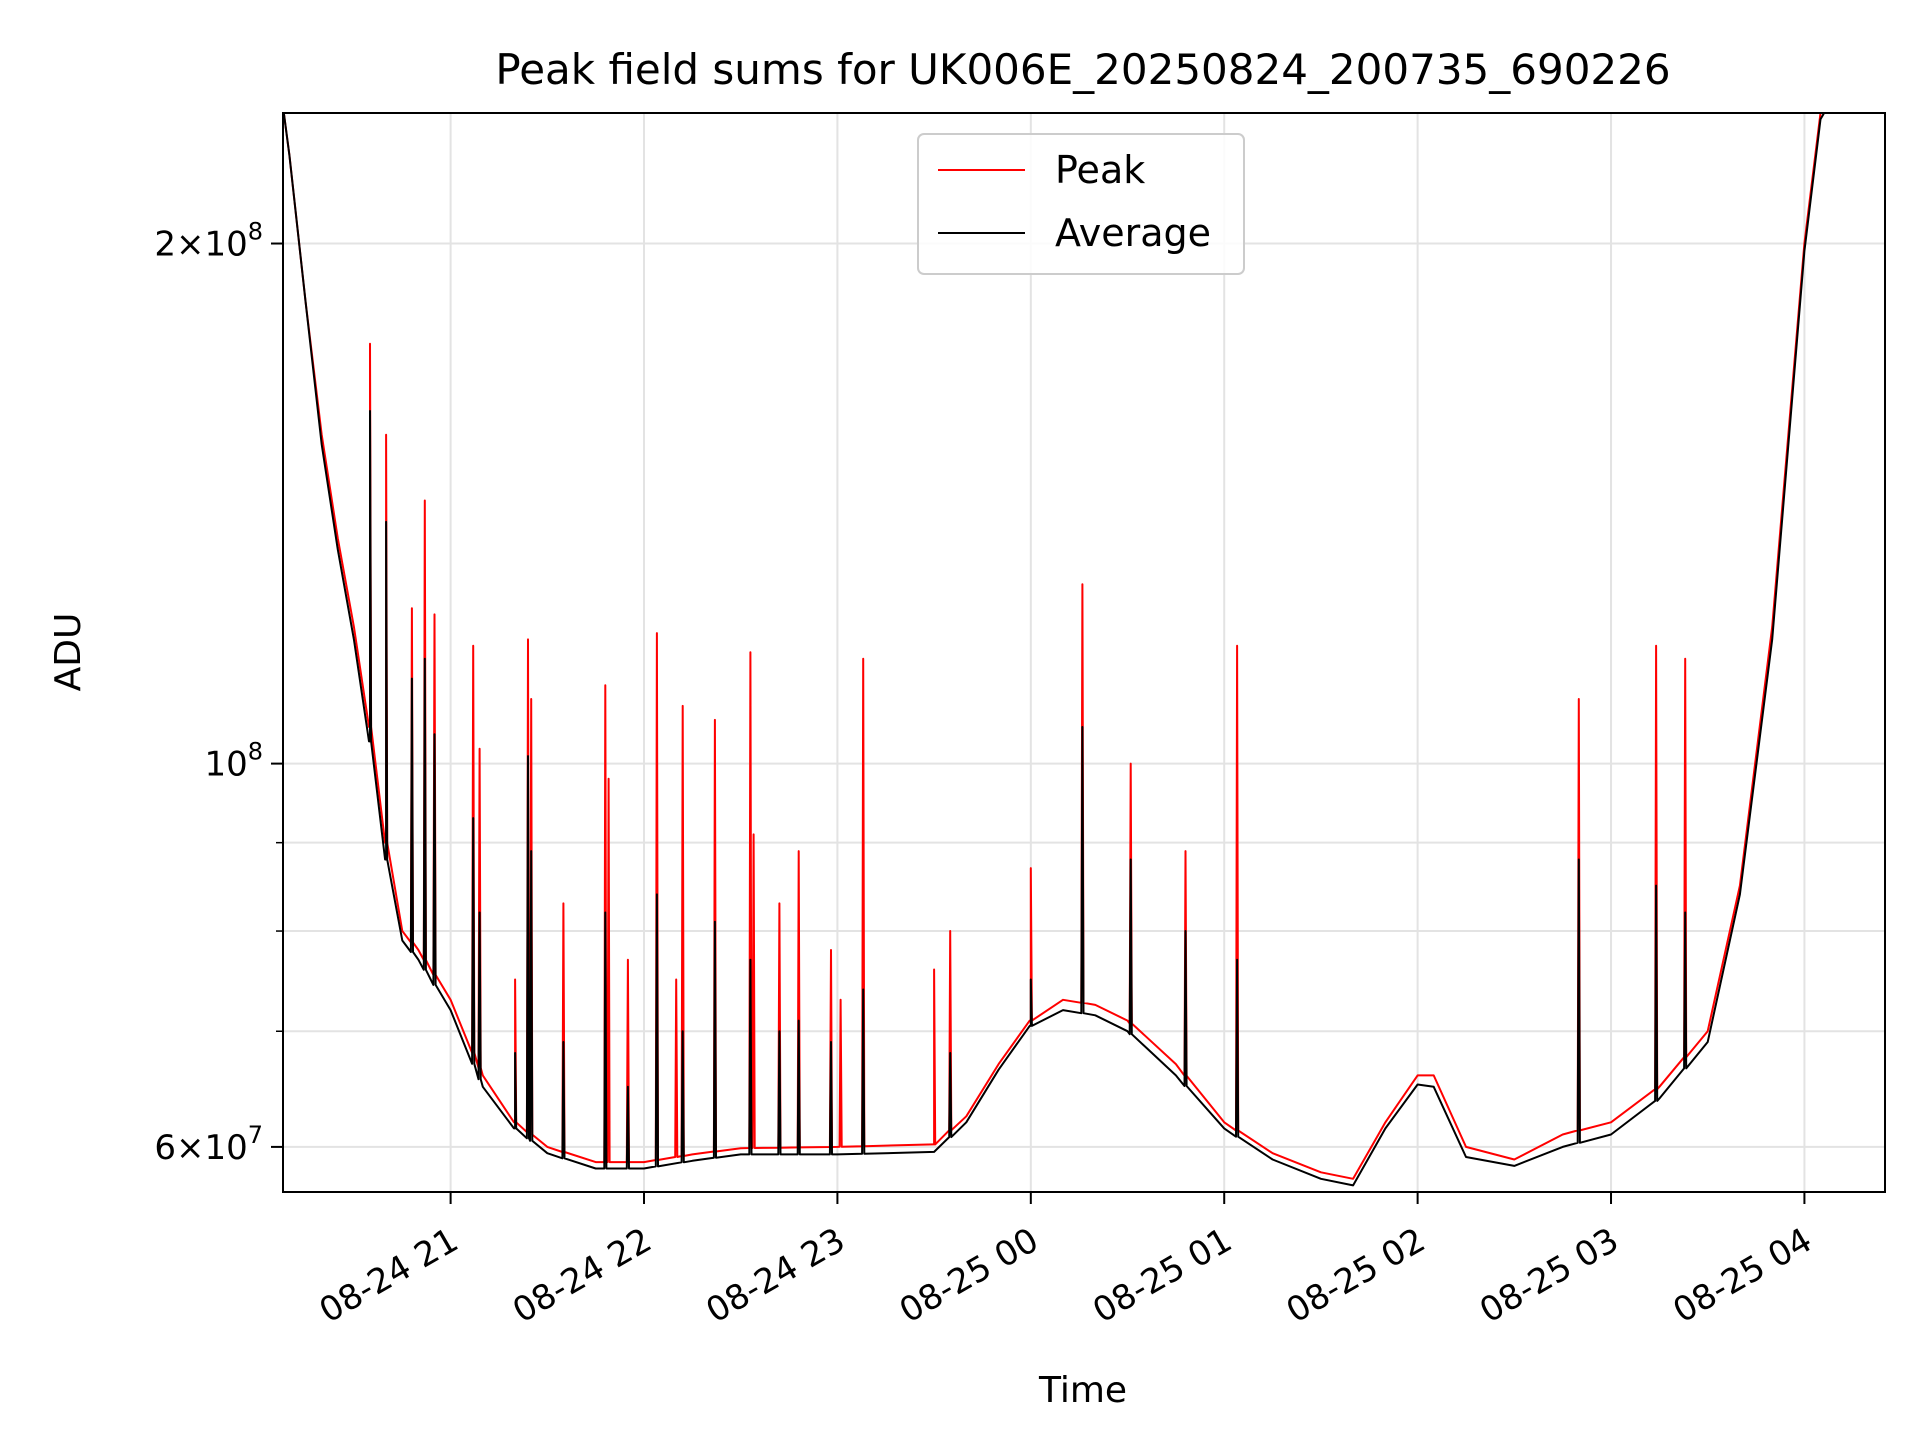 This screenshot has width=1920, height=1440. I want to click on legend-label-peak: Peak, so click(1100, 170).